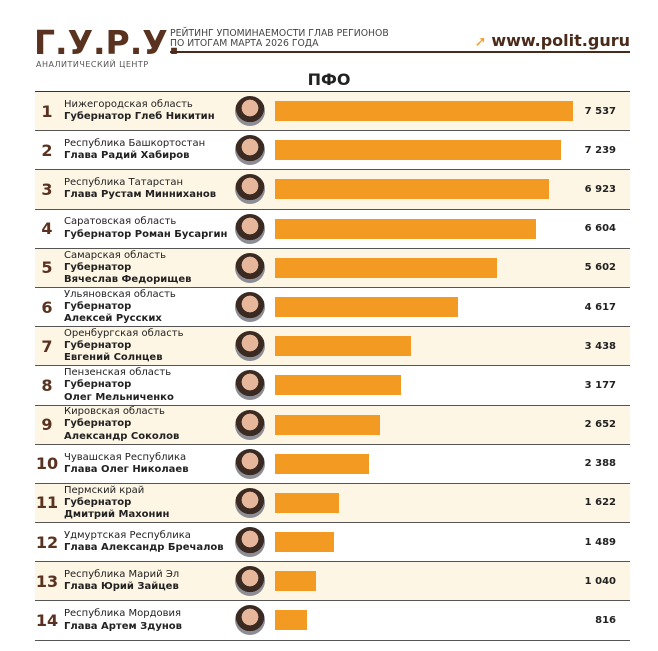 The height and width of the screenshot is (651, 658). Describe the element at coordinates (47, 464) in the screenshot. I see `rank-number: 10` at that location.